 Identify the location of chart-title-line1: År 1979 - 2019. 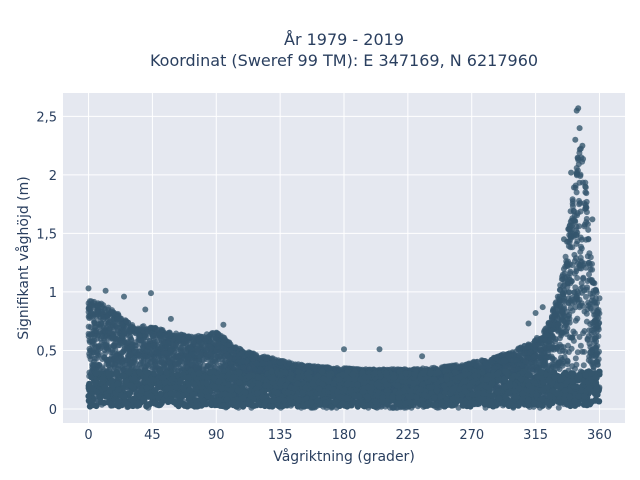
(344, 39).